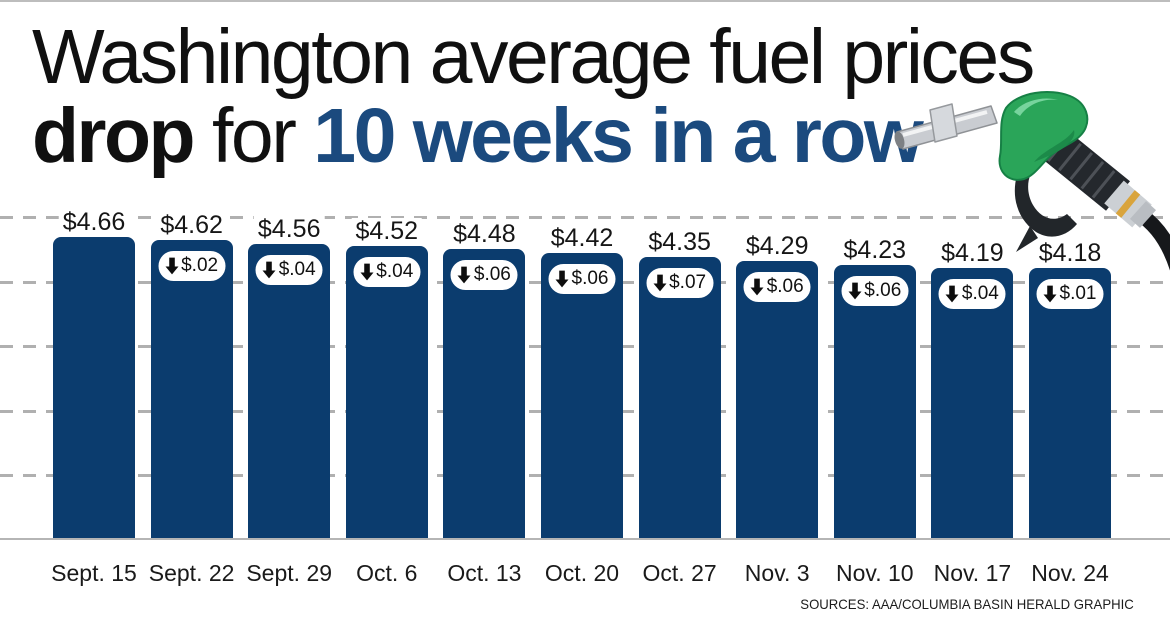 This screenshot has width=1170, height=621. I want to click on bar-column: $4.56 $.04 Sept. 29, so click(289, 311).